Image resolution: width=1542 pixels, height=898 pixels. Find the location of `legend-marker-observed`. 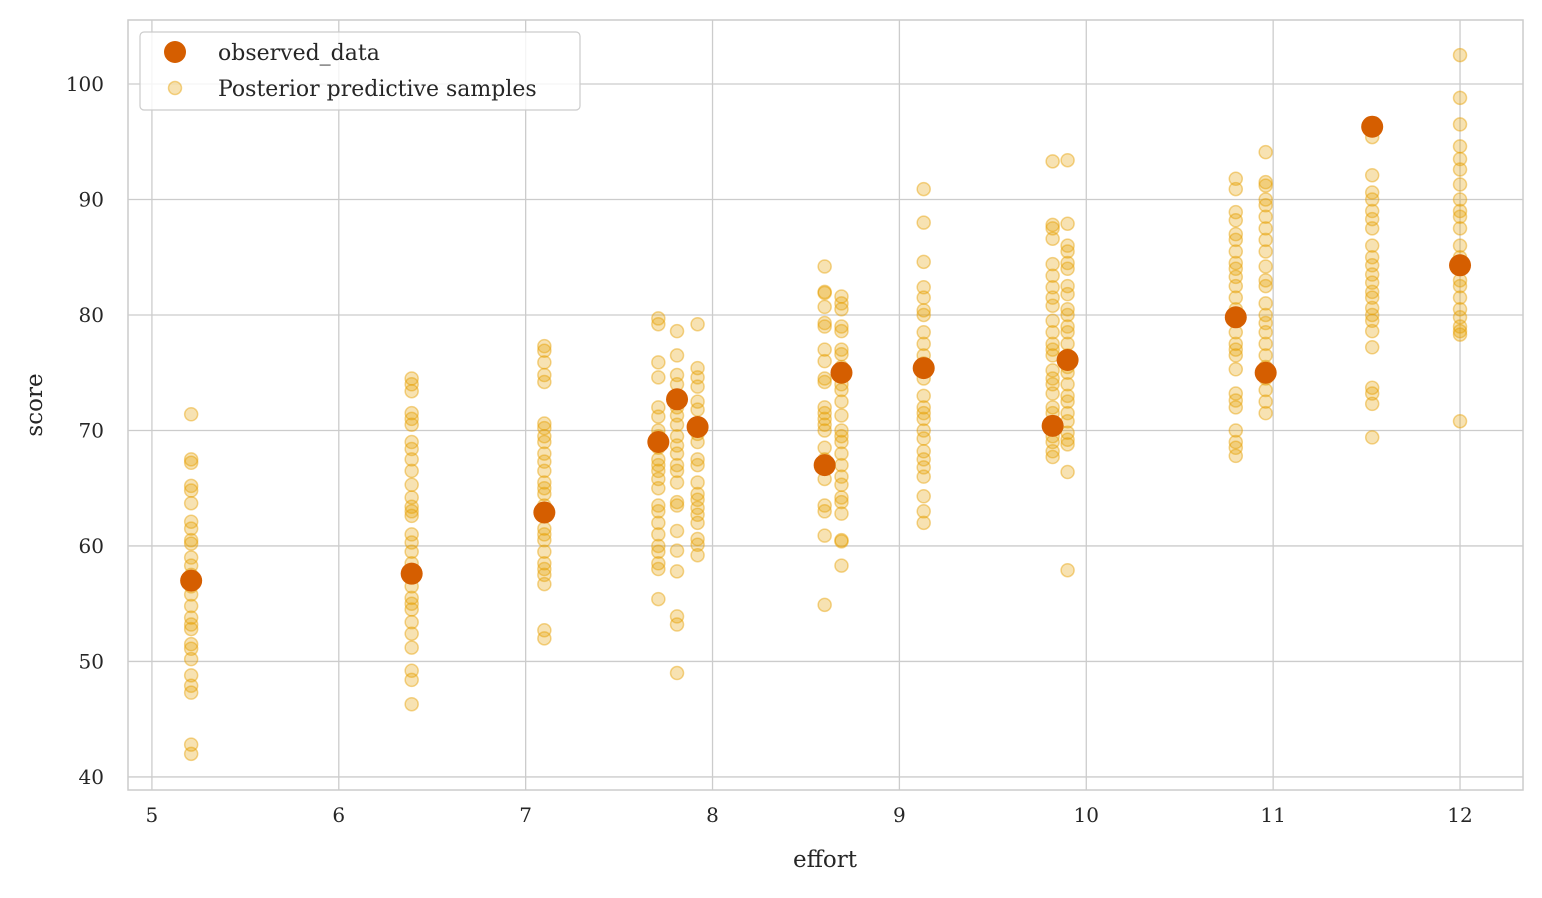

legend-marker-observed is located at coordinates (175, 52).